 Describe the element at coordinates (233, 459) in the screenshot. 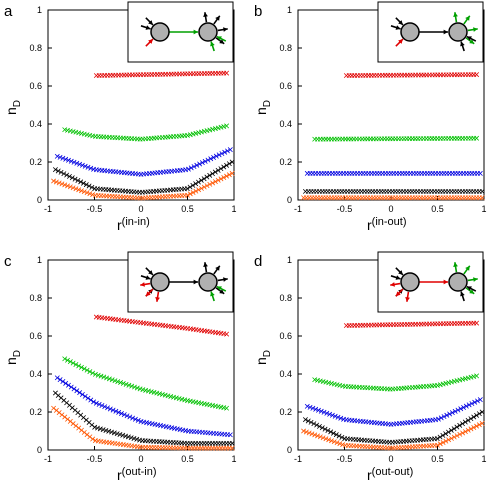

I see `x-tick-label: 1` at that location.